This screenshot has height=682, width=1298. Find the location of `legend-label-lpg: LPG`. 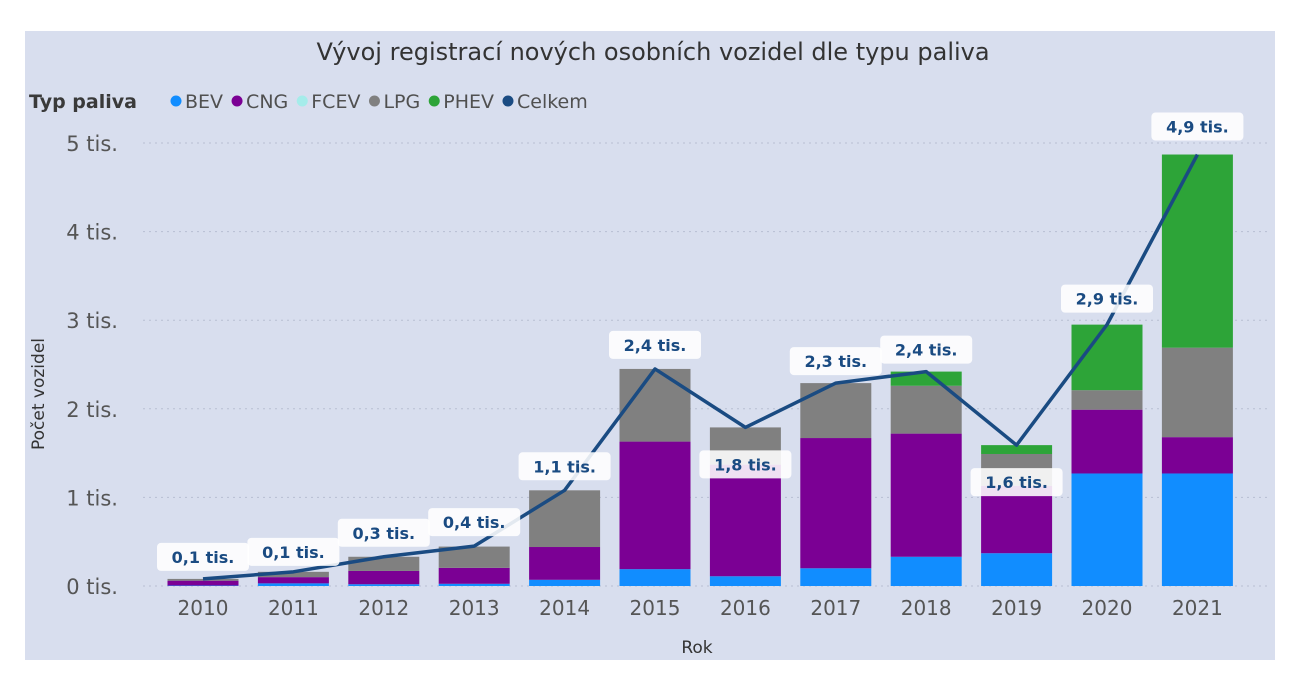

legend-label-lpg: LPG is located at coordinates (401, 102).